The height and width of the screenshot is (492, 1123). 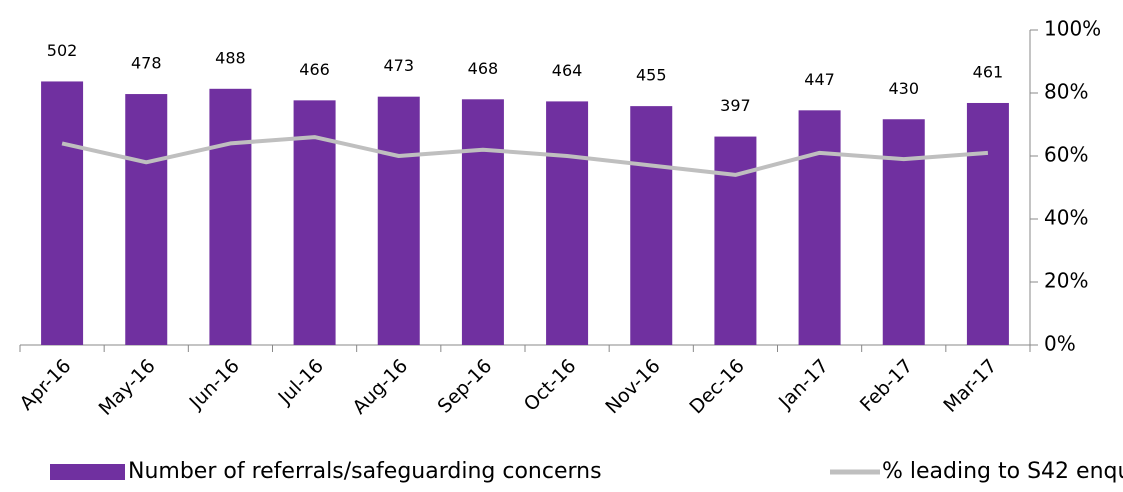 What do you see at coordinates (62, 50) in the screenshot?
I see `data-label: 502` at bounding box center [62, 50].